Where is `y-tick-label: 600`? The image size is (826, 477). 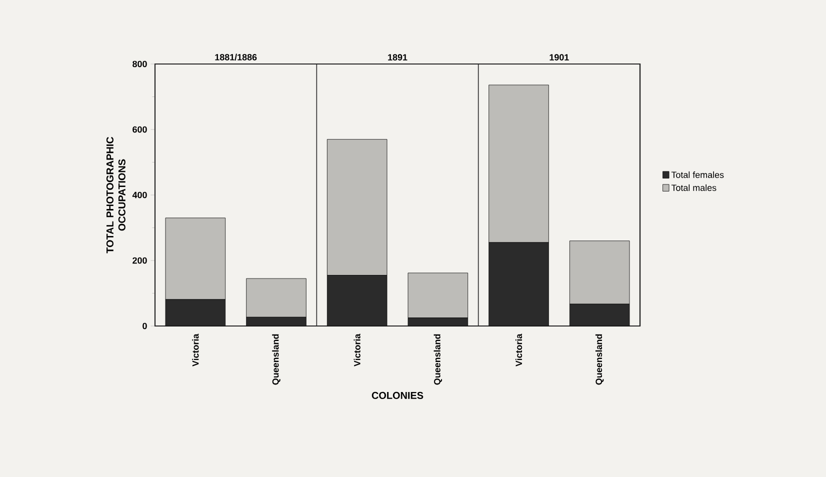
y-tick-label: 600 is located at coordinates (139, 129).